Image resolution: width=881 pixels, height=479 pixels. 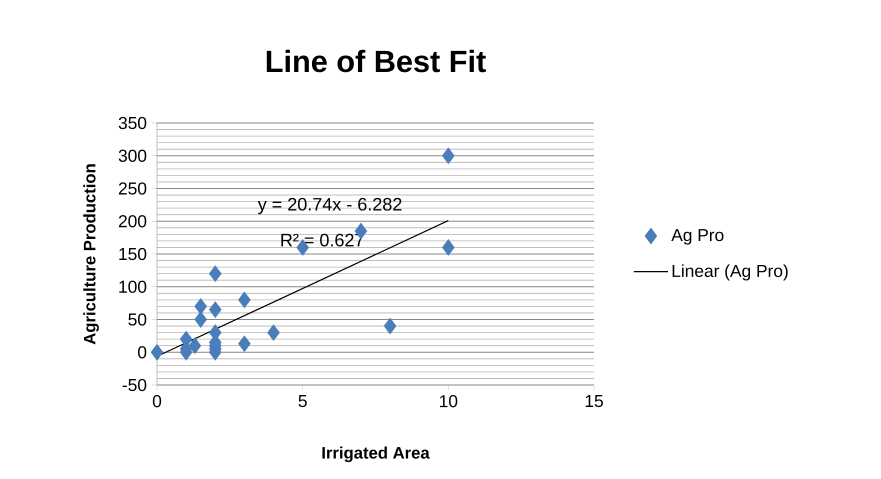 I want to click on chart-title: Line of Best Fit, so click(x=376, y=61).